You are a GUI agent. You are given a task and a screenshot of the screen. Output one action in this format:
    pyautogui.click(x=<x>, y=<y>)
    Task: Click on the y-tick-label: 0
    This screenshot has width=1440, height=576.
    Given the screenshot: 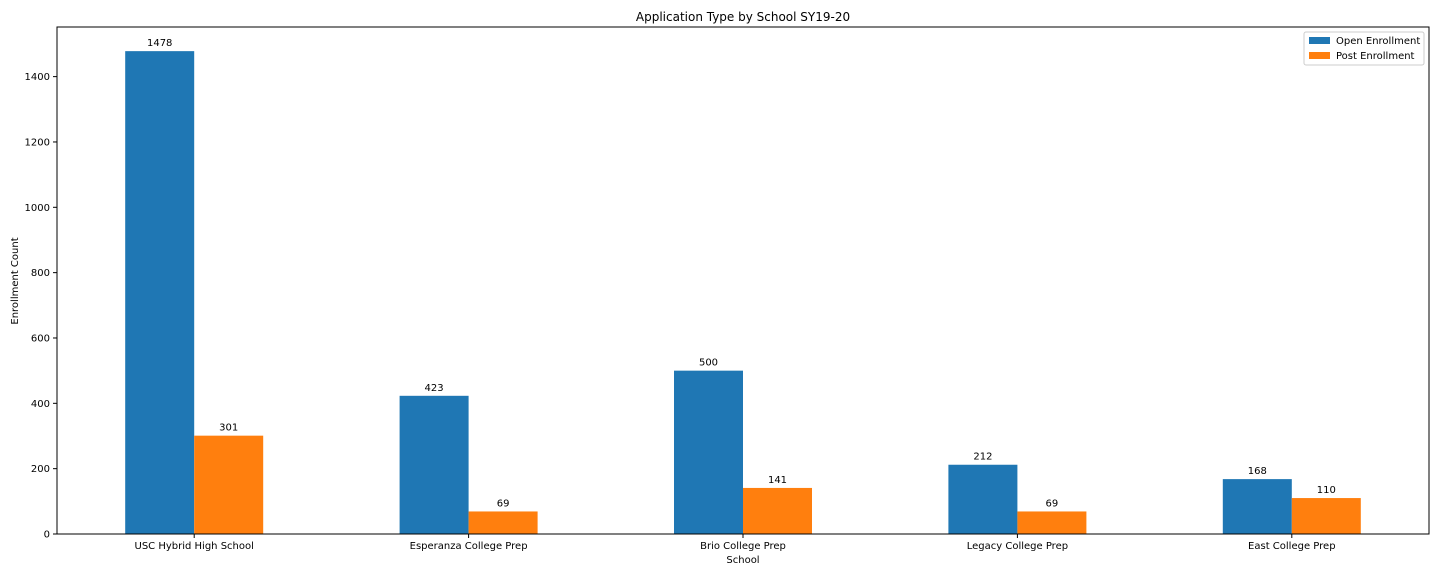 What is the action you would take?
    pyautogui.click(x=47, y=535)
    